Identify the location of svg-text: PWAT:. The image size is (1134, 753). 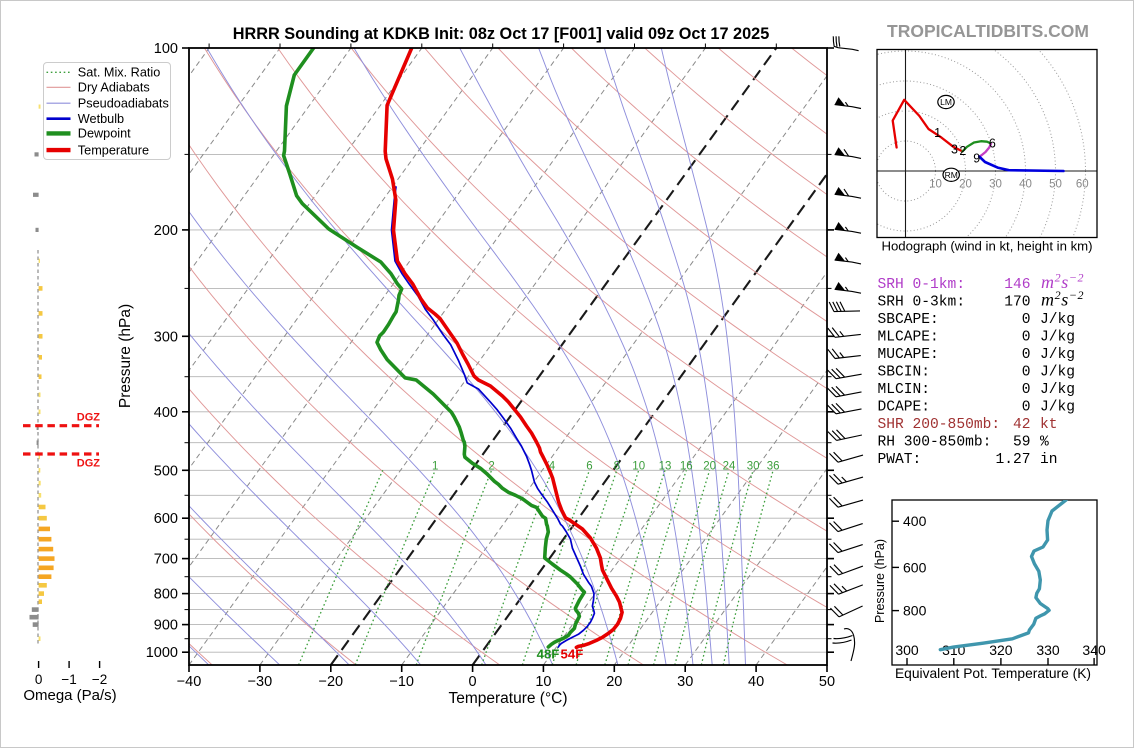
(900, 460).